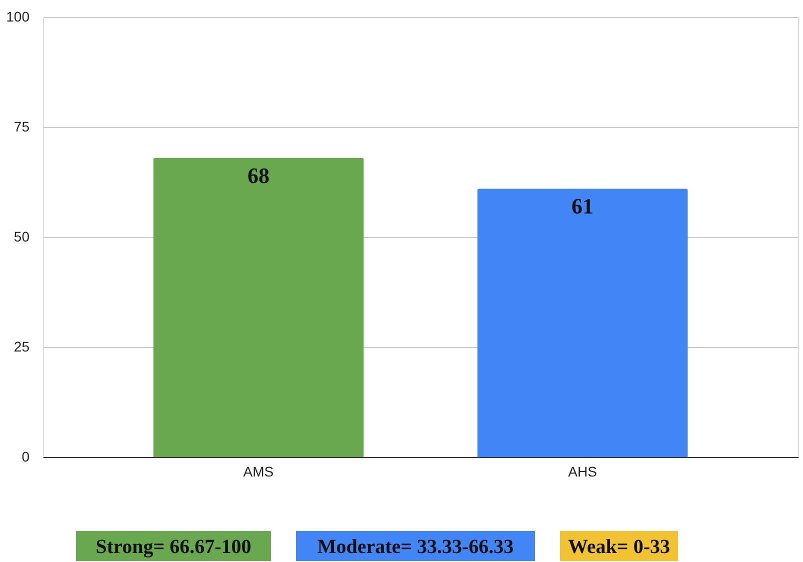 The width and height of the screenshot is (803, 562). Describe the element at coordinates (22, 236) in the screenshot. I see `y-tick-label: 50` at that location.